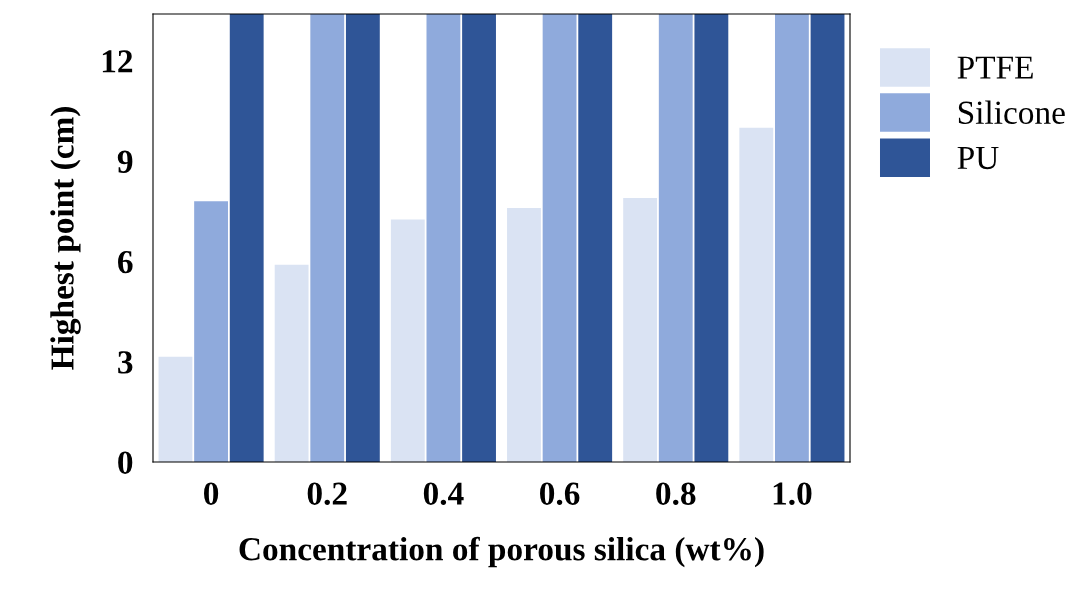  I want to click on x-tick-label: 0.4, so click(443, 494).